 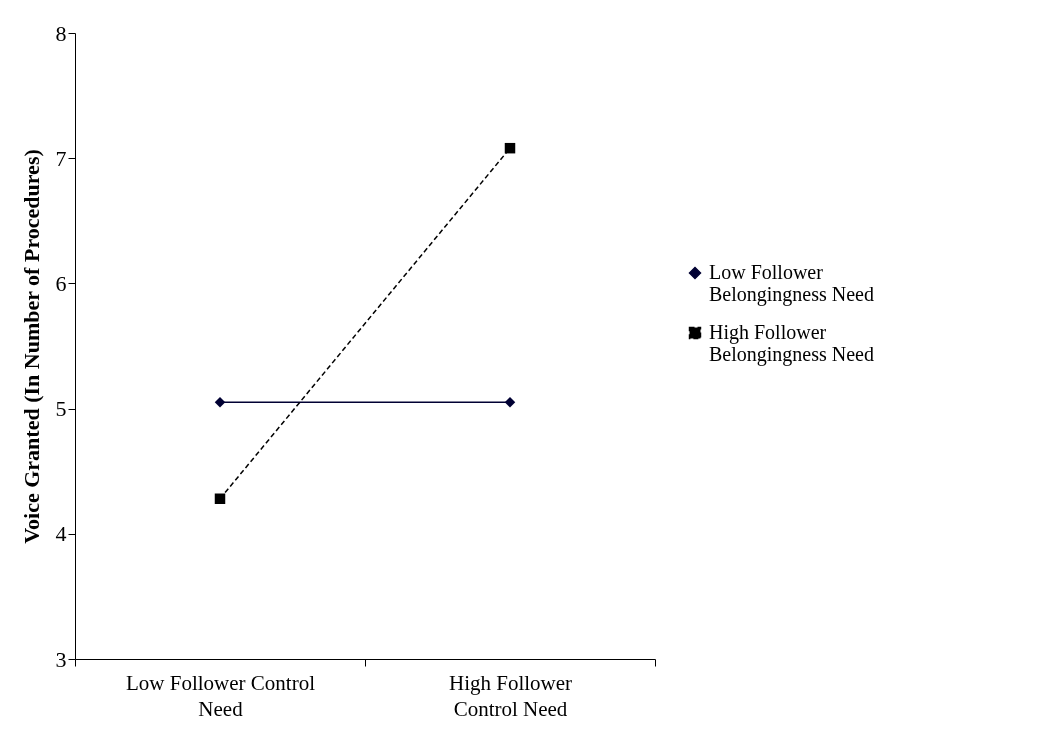 What do you see at coordinates (61, 409) in the screenshot?
I see `y-tick-label: 5` at bounding box center [61, 409].